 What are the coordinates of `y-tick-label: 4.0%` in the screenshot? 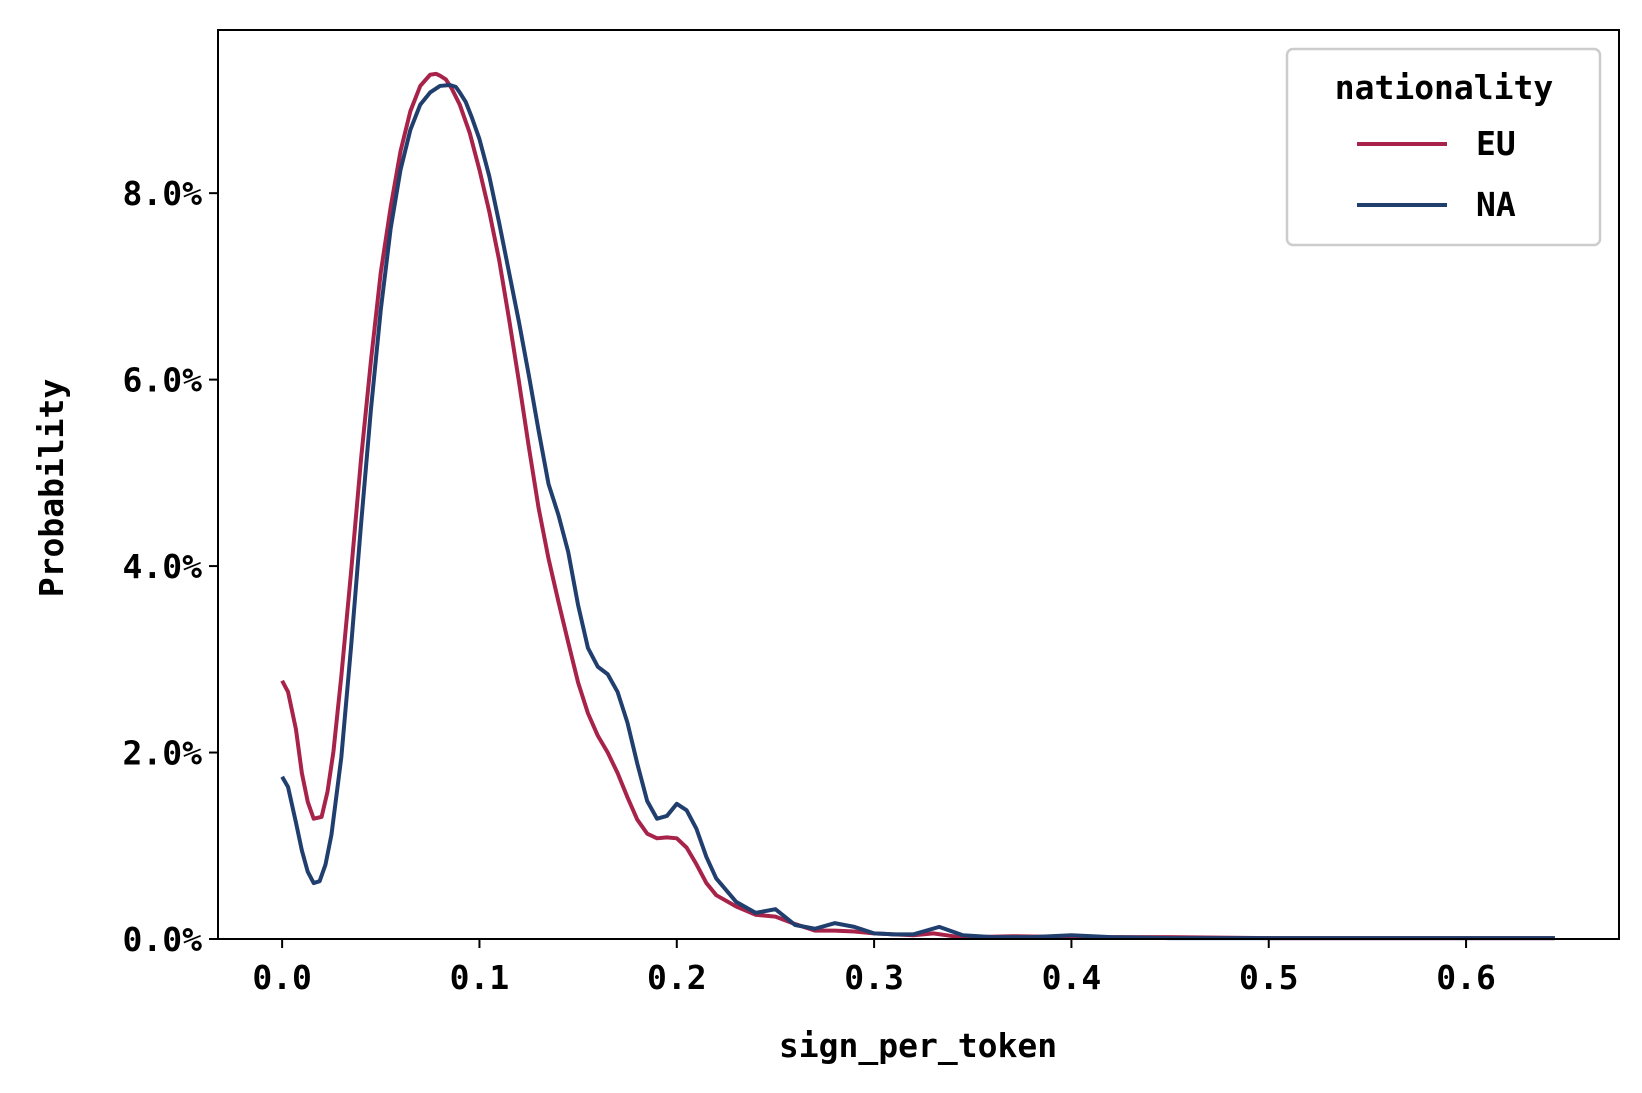 It's located at (163, 566).